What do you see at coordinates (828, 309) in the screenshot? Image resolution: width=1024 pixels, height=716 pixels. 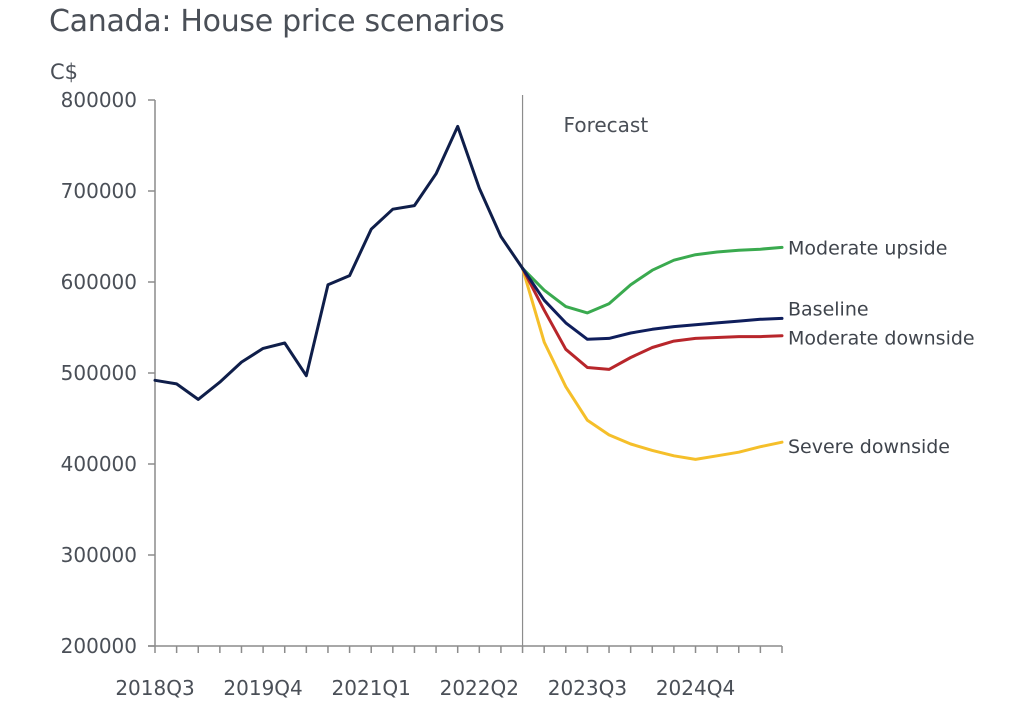 I see `series-label-baseline: Baseline` at bounding box center [828, 309].